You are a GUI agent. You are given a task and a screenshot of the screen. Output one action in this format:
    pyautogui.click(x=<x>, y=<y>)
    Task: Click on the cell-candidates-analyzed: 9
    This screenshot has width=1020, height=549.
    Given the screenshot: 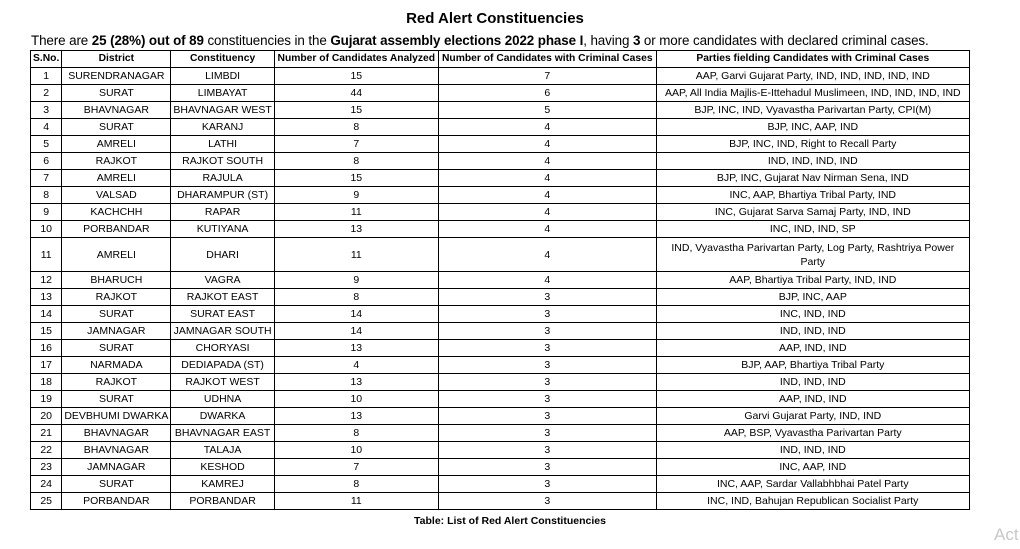 What is the action you would take?
    pyautogui.click(x=356, y=195)
    